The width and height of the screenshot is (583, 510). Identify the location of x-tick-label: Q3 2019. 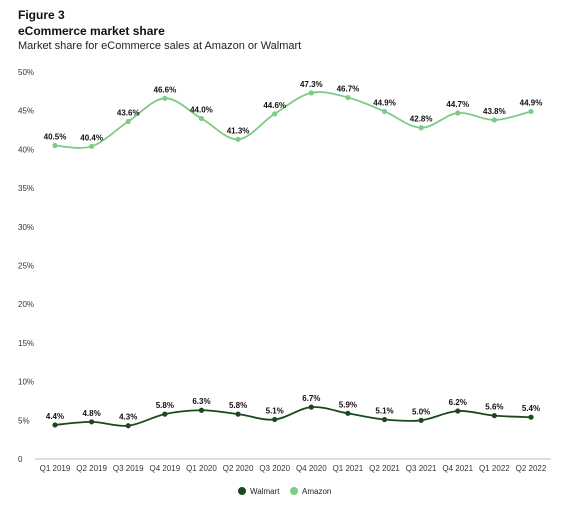
(128, 468).